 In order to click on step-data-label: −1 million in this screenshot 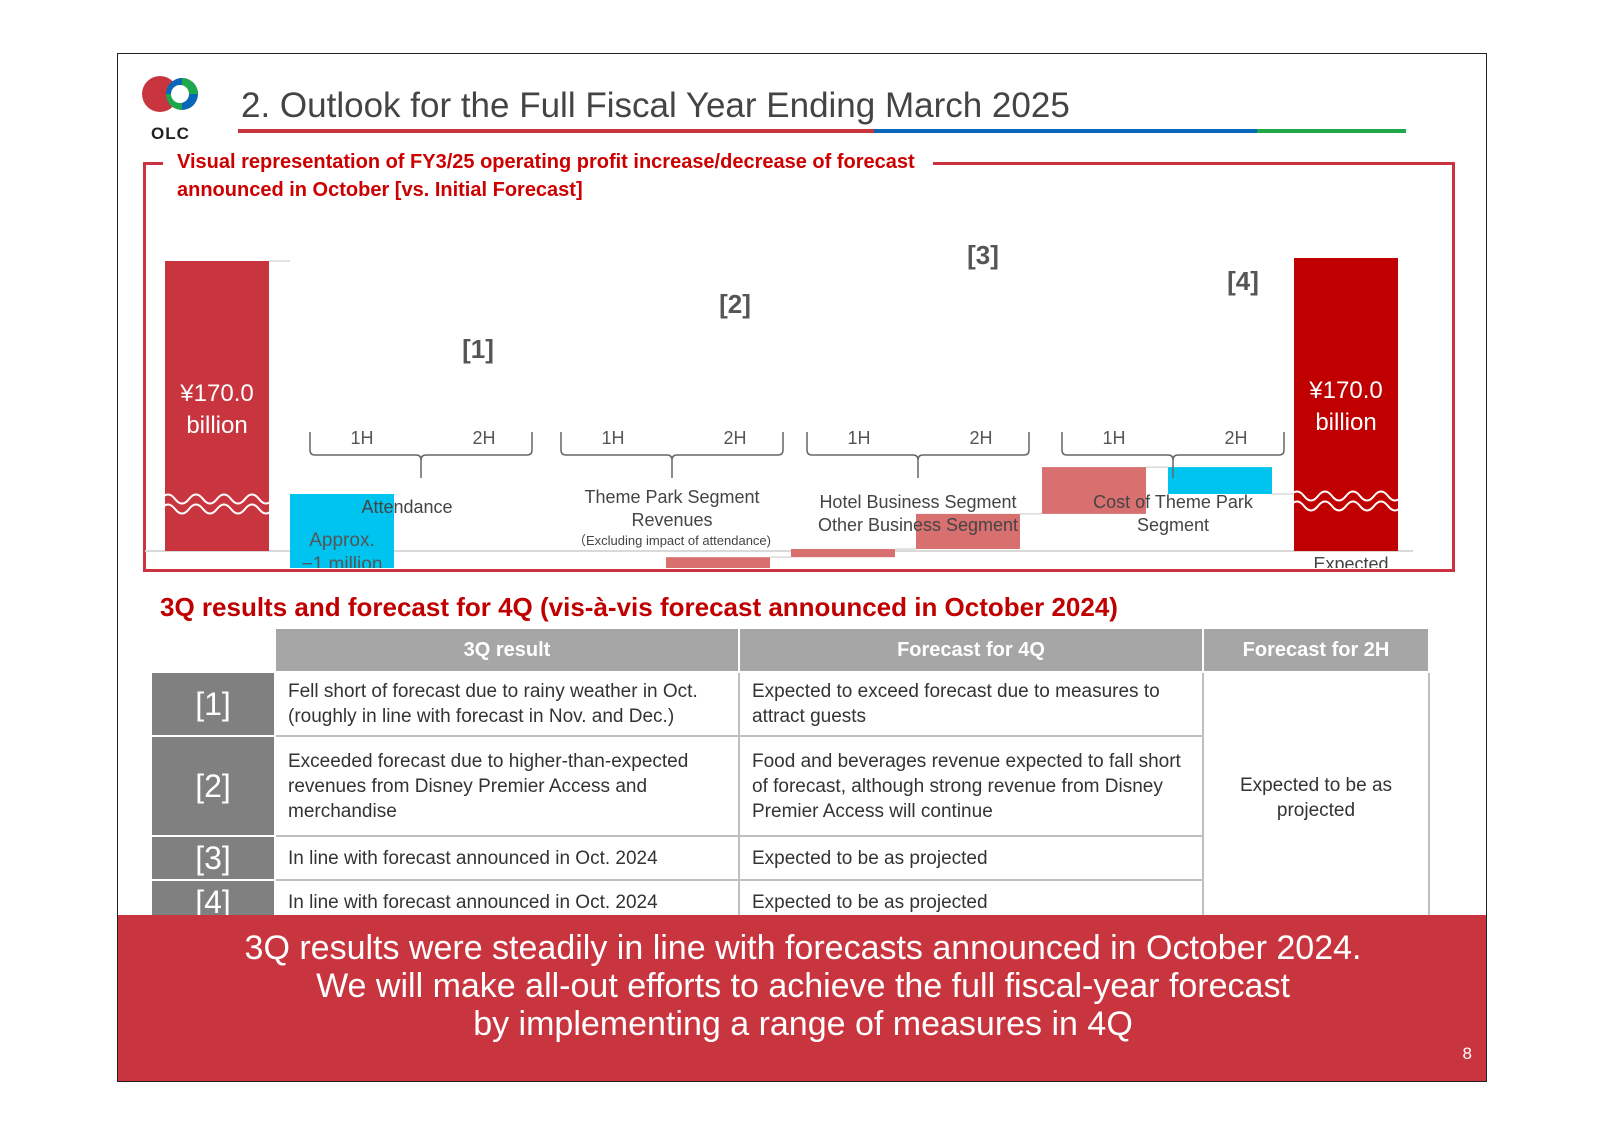, I will do `click(342, 561)`.